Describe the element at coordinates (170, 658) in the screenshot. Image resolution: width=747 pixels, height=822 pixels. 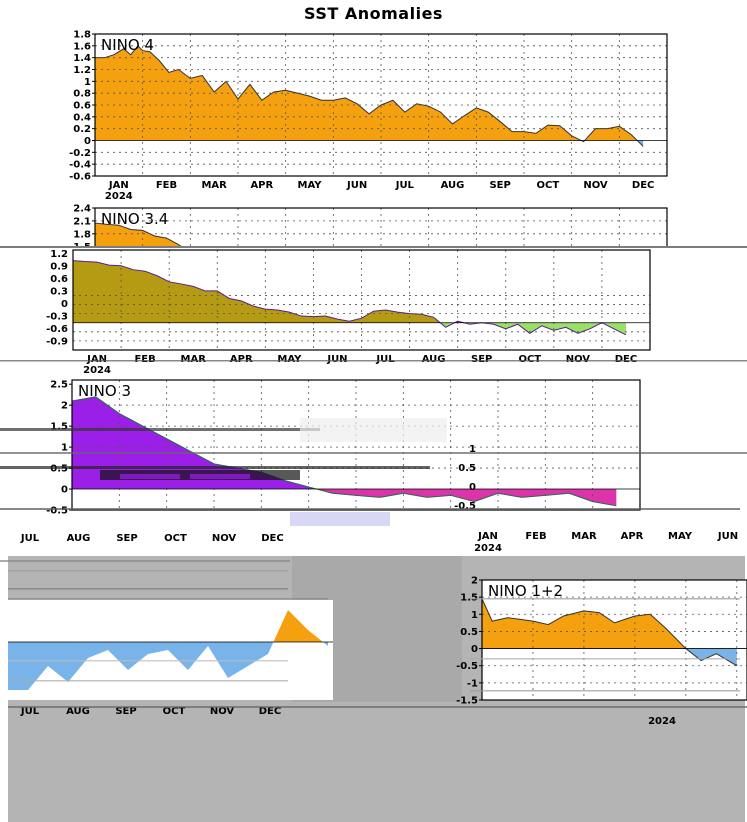
I see `nino12-left-fragment: JUL AUG SEP OCT NOV DEC` at that location.